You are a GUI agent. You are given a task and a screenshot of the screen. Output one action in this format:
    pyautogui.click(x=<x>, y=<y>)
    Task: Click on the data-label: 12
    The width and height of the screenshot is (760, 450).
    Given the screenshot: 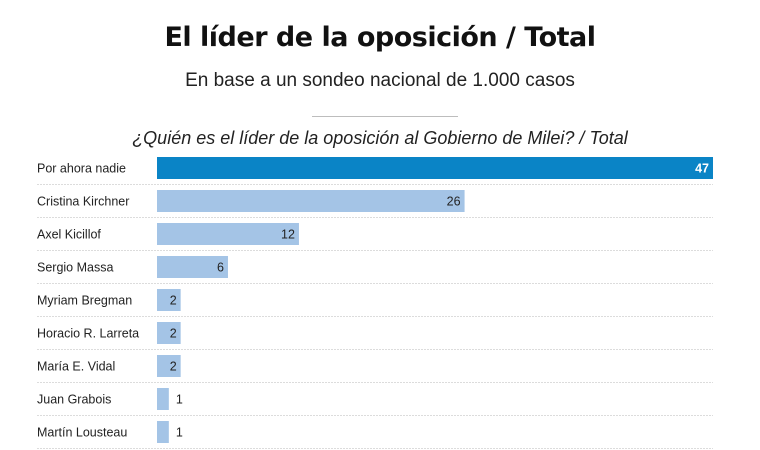 What is the action you would take?
    pyautogui.click(x=288, y=235)
    